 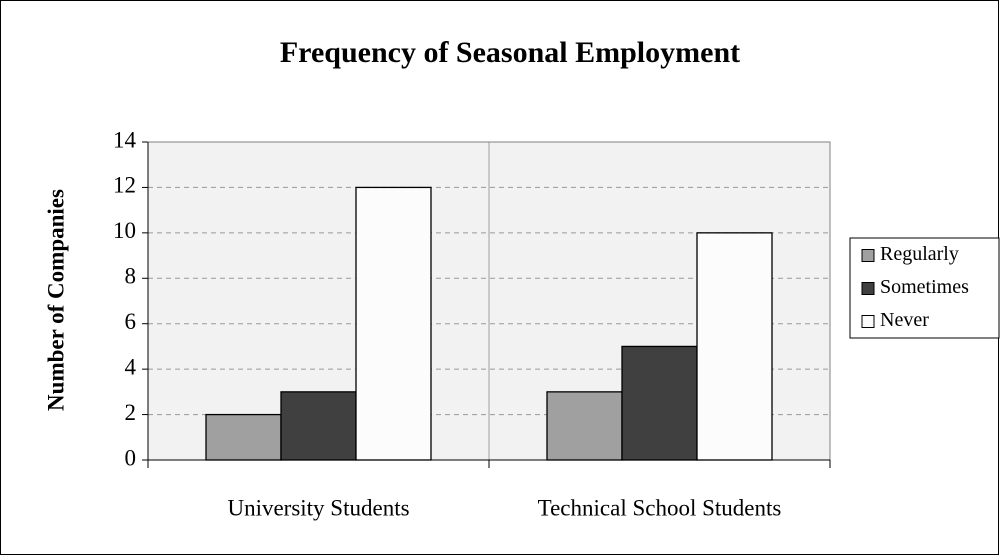 I want to click on legend-label: Never, so click(x=904, y=320).